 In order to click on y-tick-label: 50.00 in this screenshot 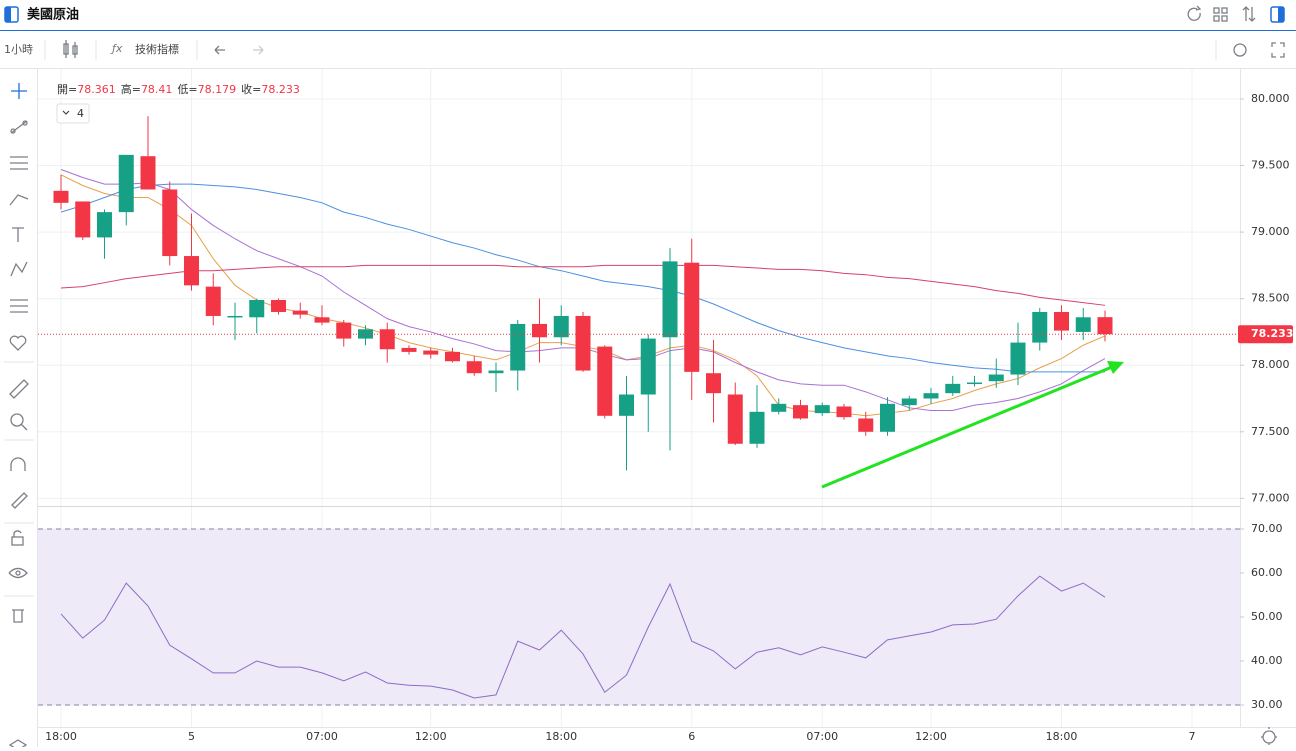, I will do `click(1267, 616)`.